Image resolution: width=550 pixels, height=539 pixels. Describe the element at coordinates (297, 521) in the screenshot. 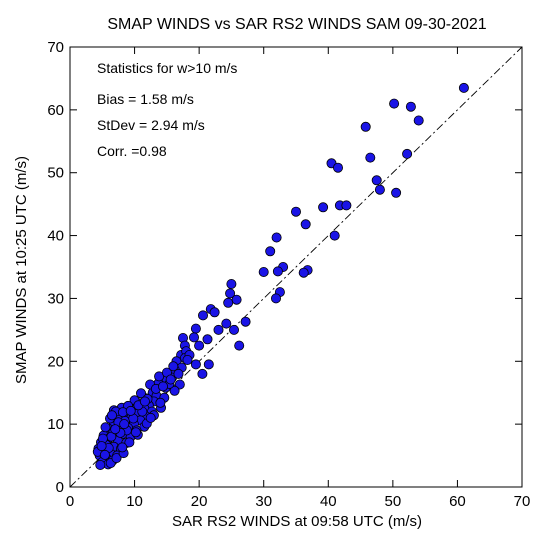

I see `x-axis-label: SAR RS2 WINDS at 09:58 UTC (m/s)` at that location.